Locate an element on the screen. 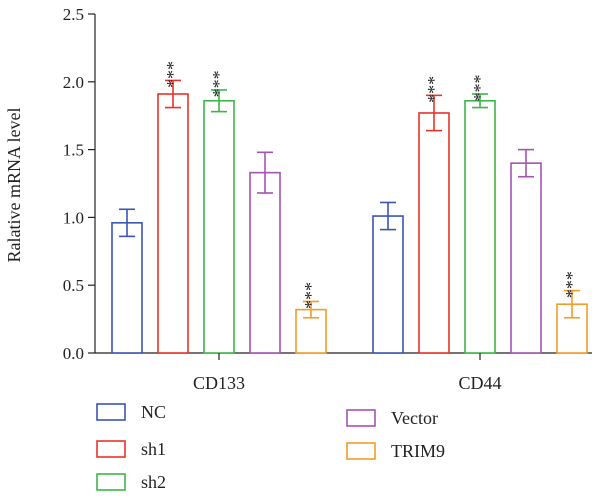 The width and height of the screenshot is (600, 502). legend-label: sh2 is located at coordinates (153, 482).